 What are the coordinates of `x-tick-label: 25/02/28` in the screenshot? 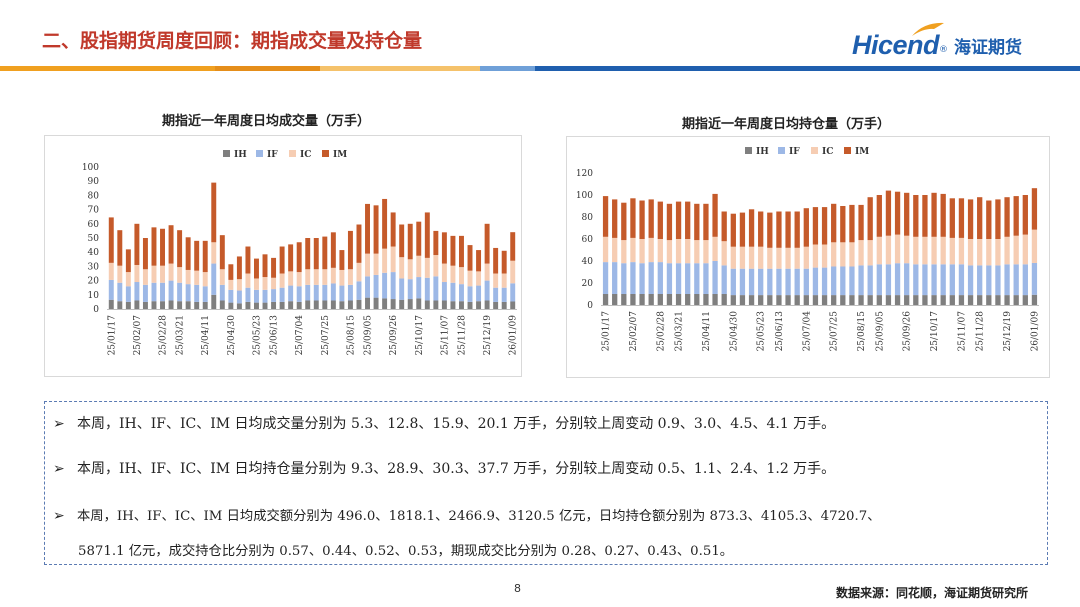 It's located at (661, 331).